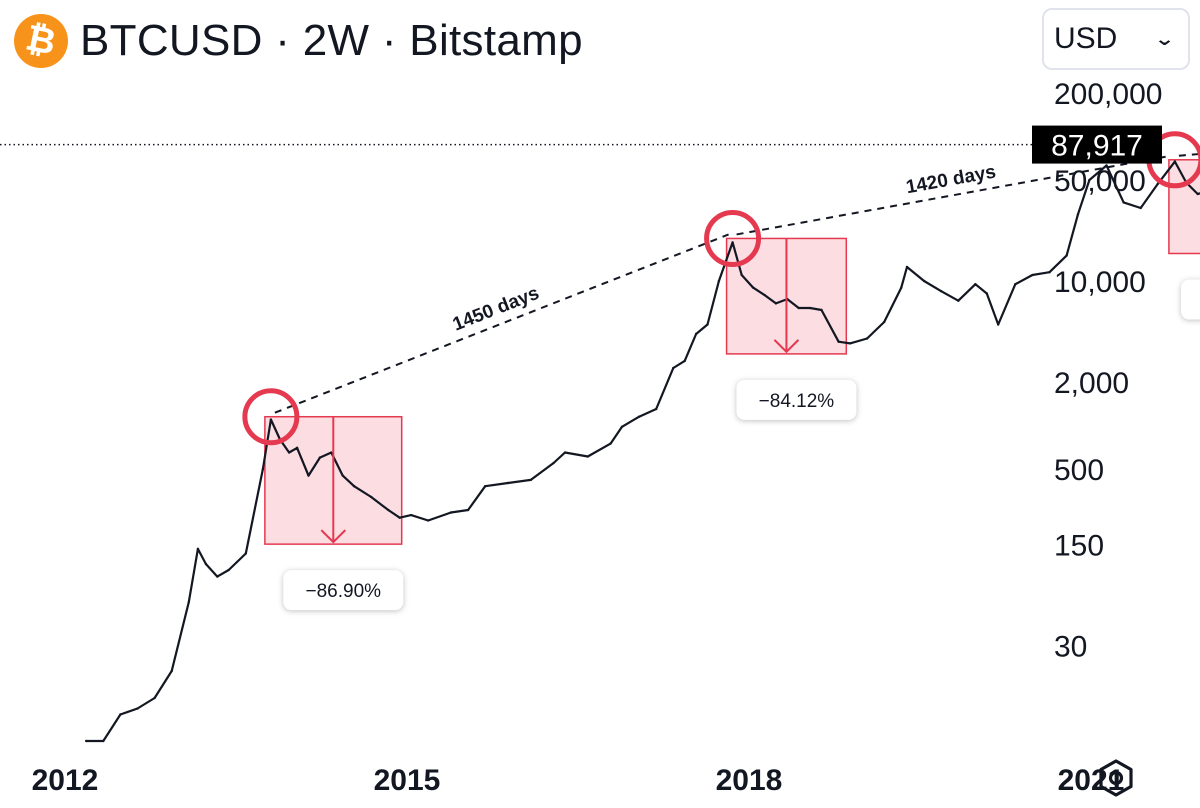  I want to click on y-tick-label: 10,000, so click(1100, 282).